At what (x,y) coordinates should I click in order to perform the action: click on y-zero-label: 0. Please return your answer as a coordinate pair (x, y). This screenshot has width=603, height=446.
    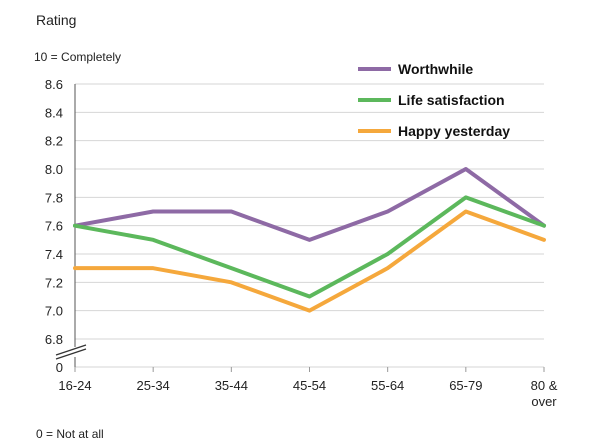
    Looking at the image, I should click on (59, 367).